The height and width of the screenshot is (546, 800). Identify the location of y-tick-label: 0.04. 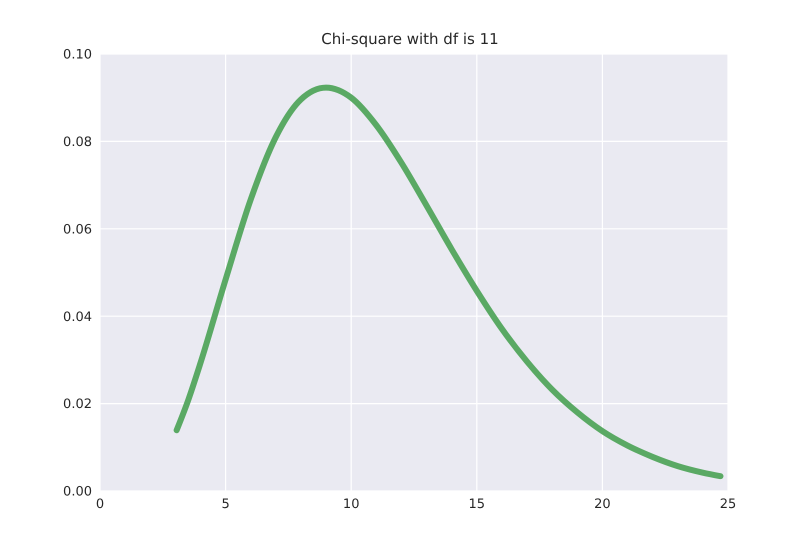
(77, 317).